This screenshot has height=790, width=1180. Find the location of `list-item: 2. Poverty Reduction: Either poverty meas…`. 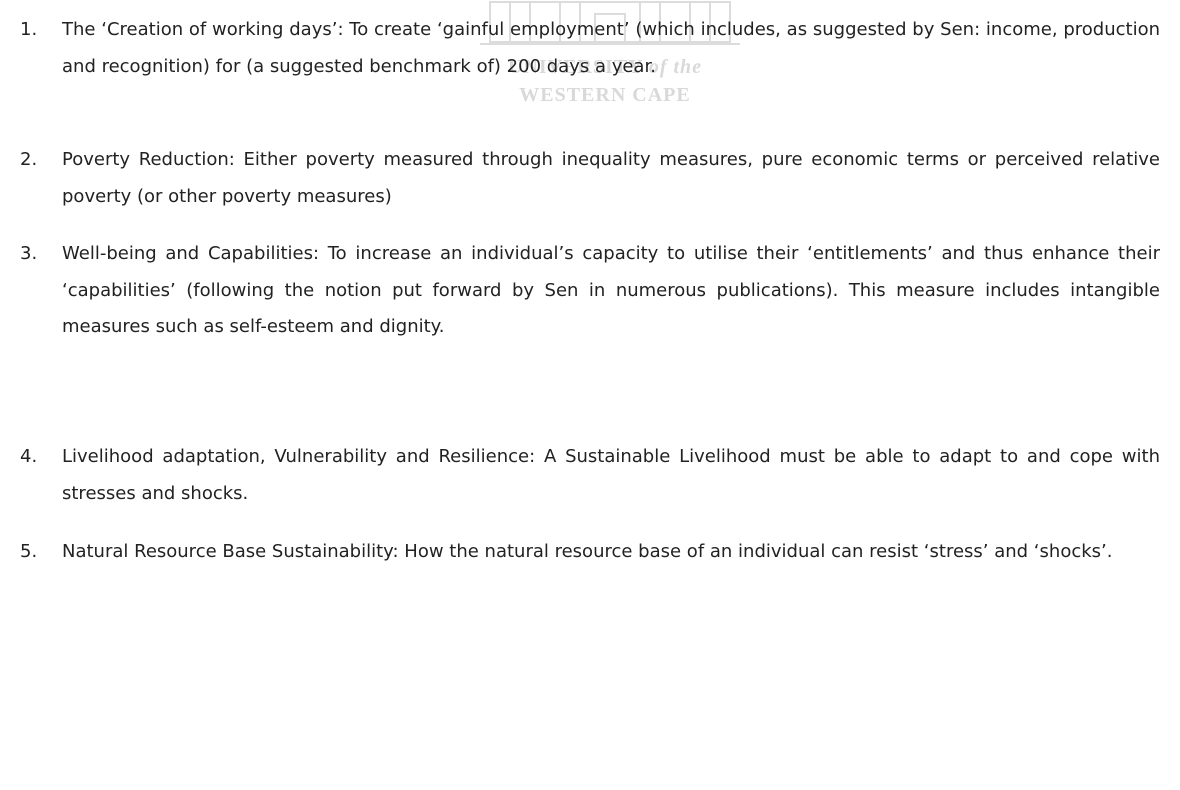

list-item: 2. Poverty Reduction: Either poverty meas… is located at coordinates (590, 178).